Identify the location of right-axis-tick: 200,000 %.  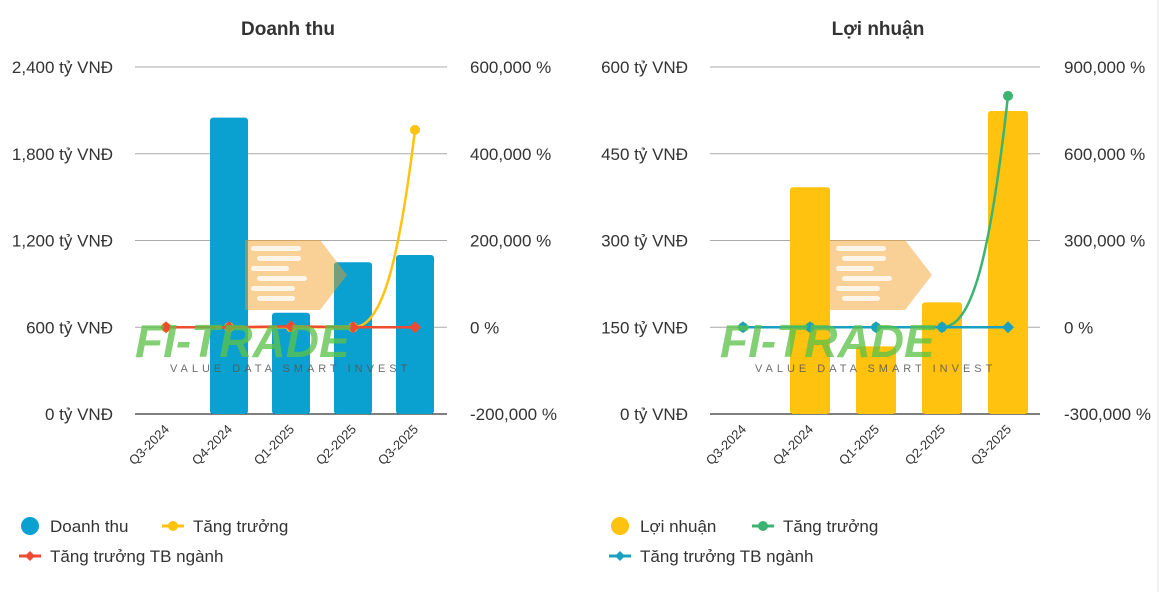
(510, 241).